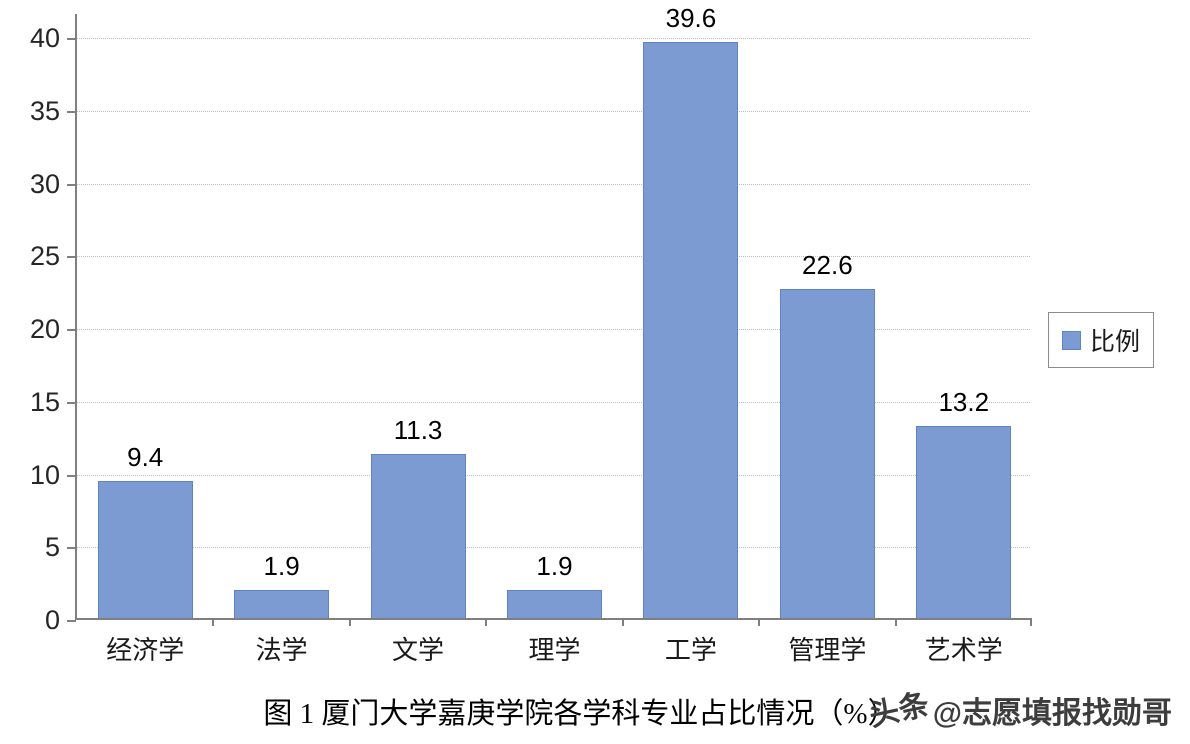 This screenshot has width=1190, height=744. I want to click on legend-label: 比例, so click(1115, 342).